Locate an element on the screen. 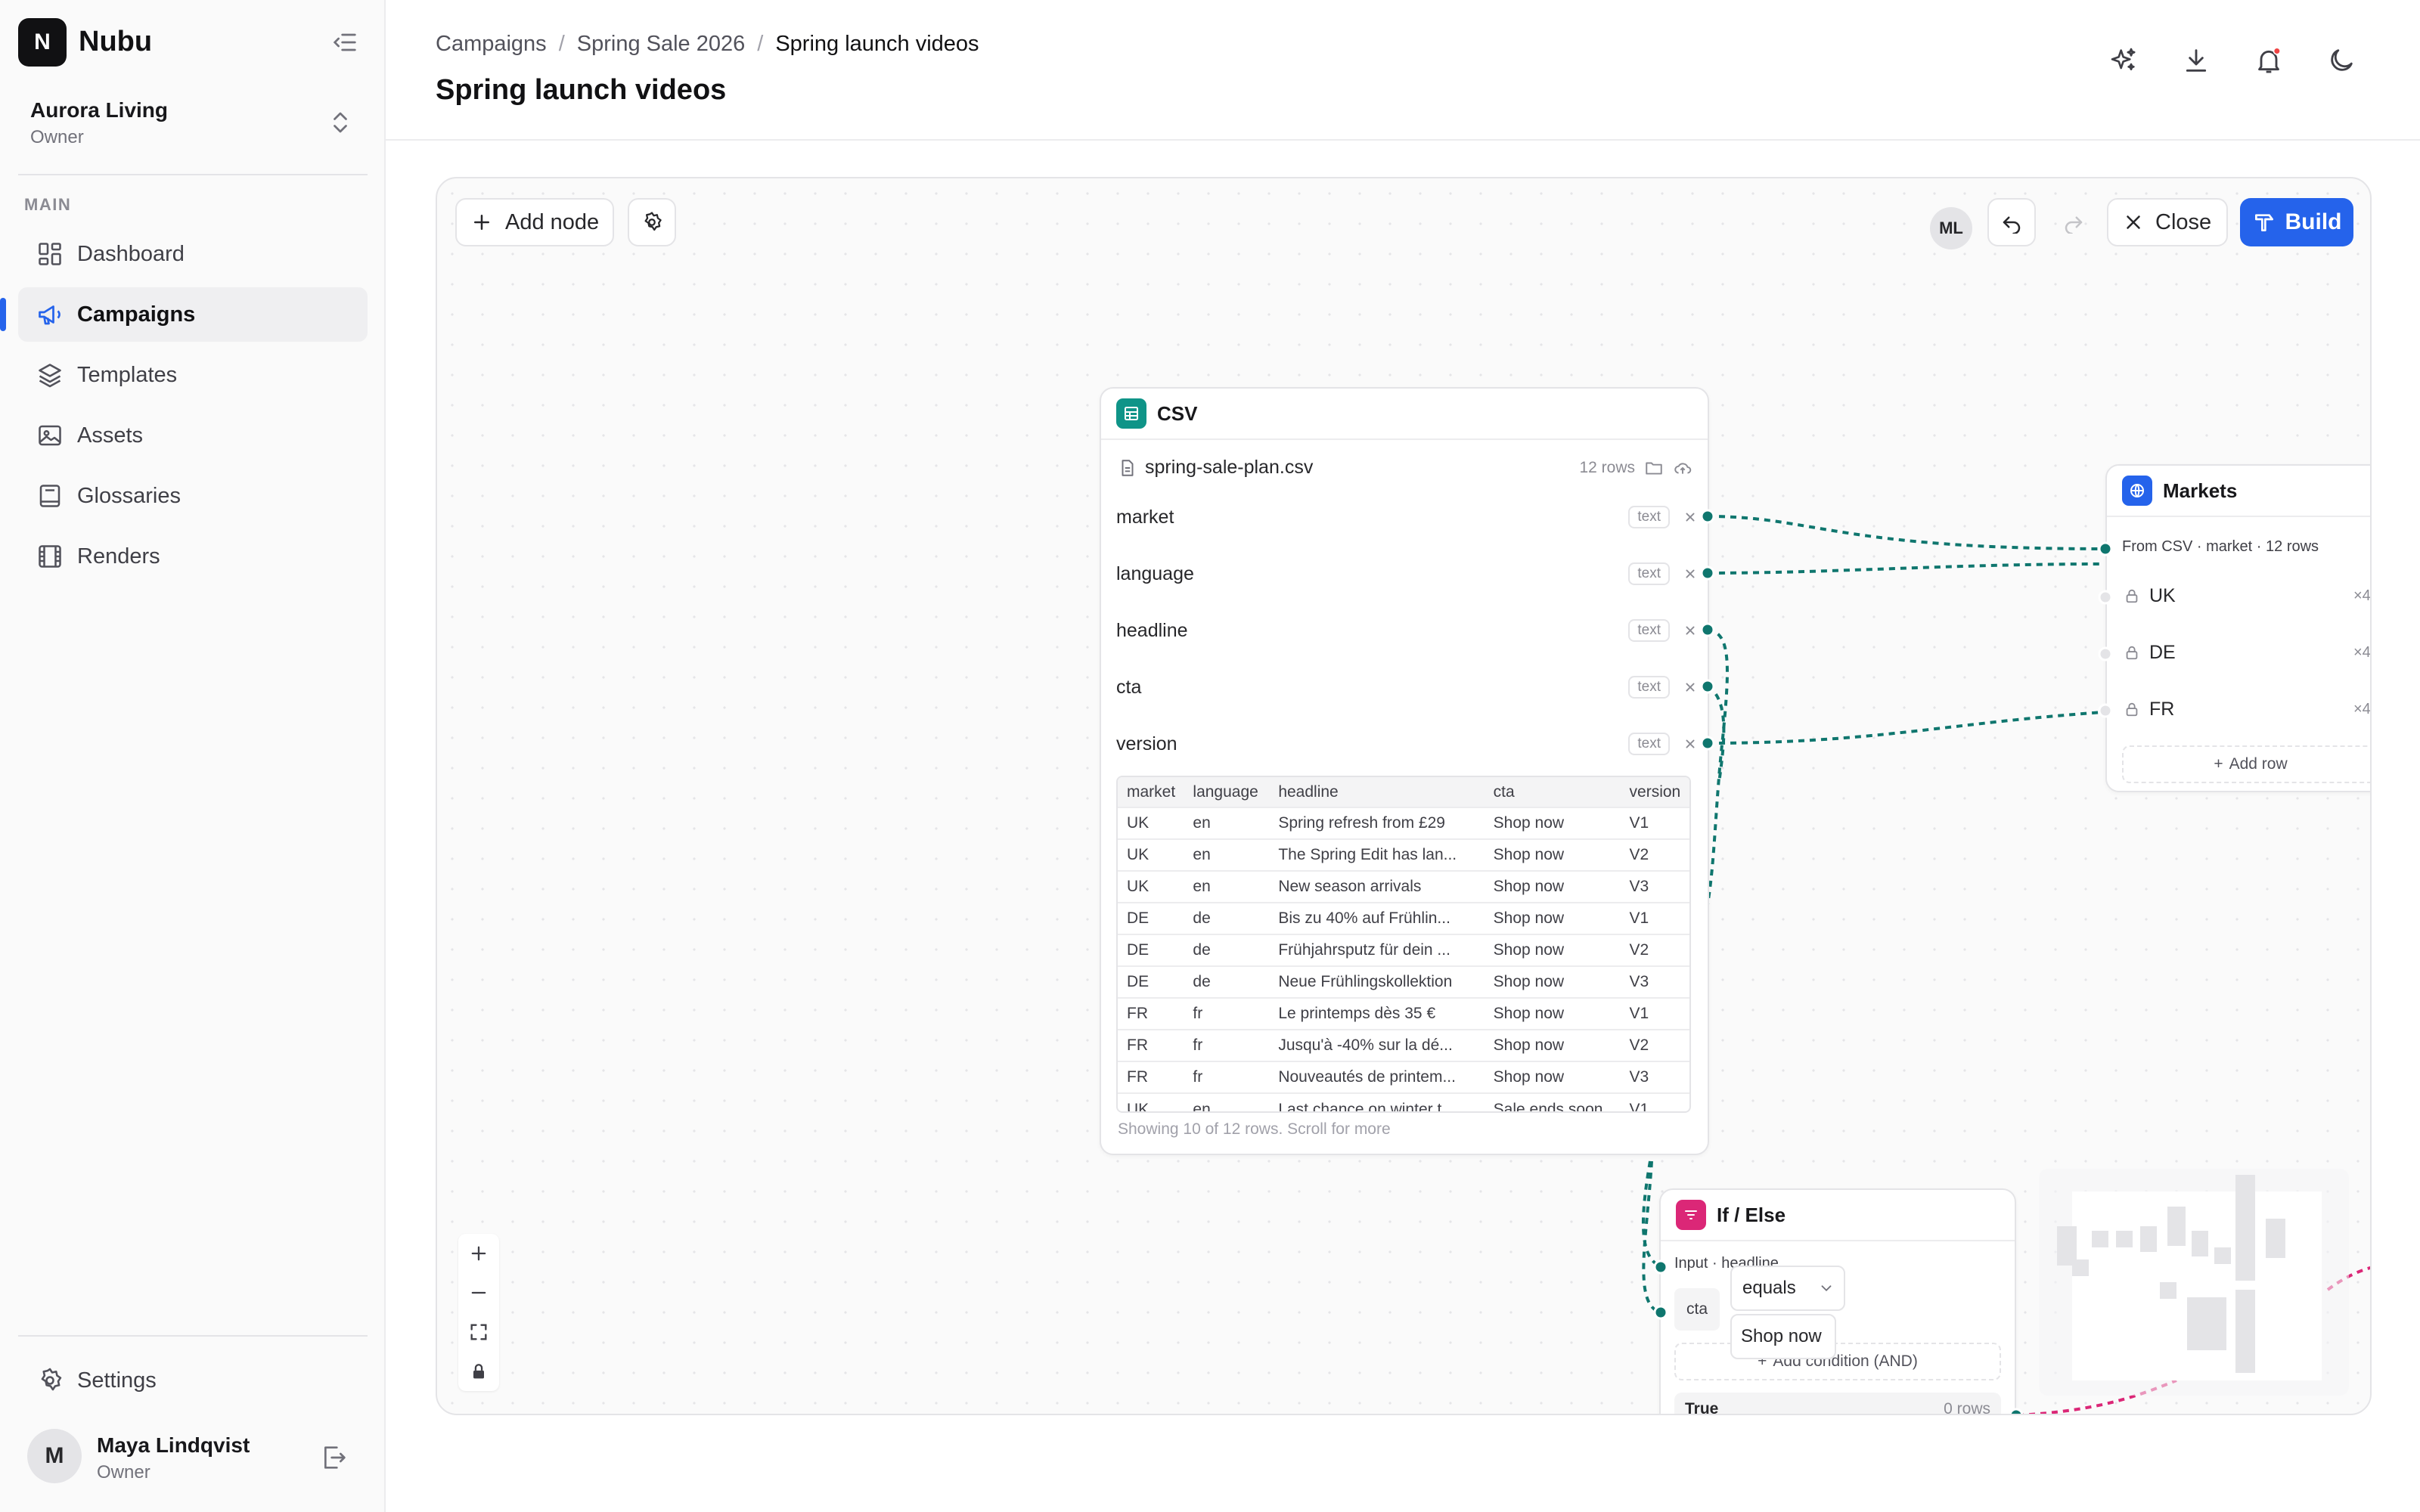 This screenshot has height=1512, width=2420. table-row: FR fr Jusqu'à -40% sur la dé... Shop now V2 is located at coordinates (1403, 1045).